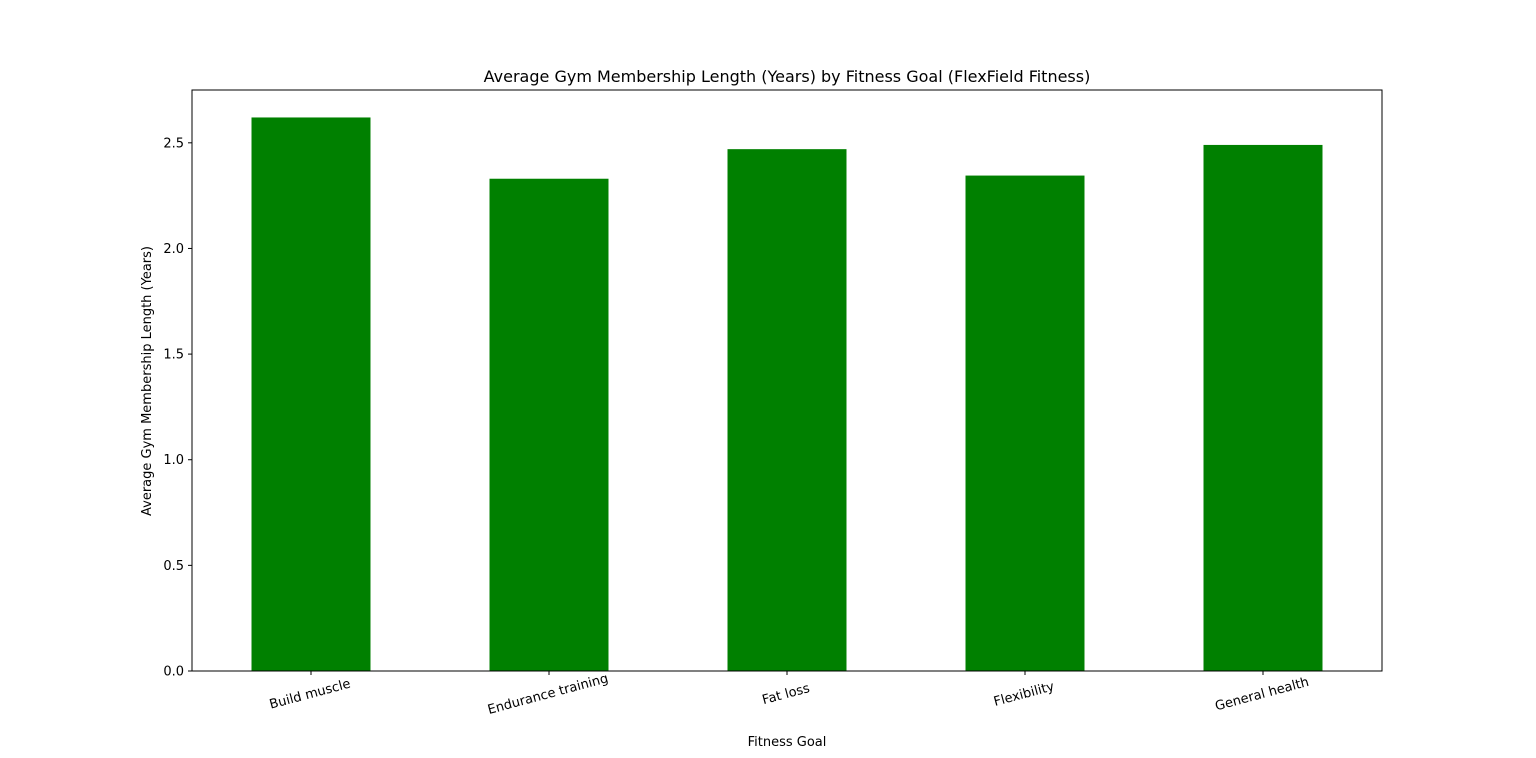 This screenshot has width=1536, height=758. I want to click on bar-flexibility, so click(1025, 423).